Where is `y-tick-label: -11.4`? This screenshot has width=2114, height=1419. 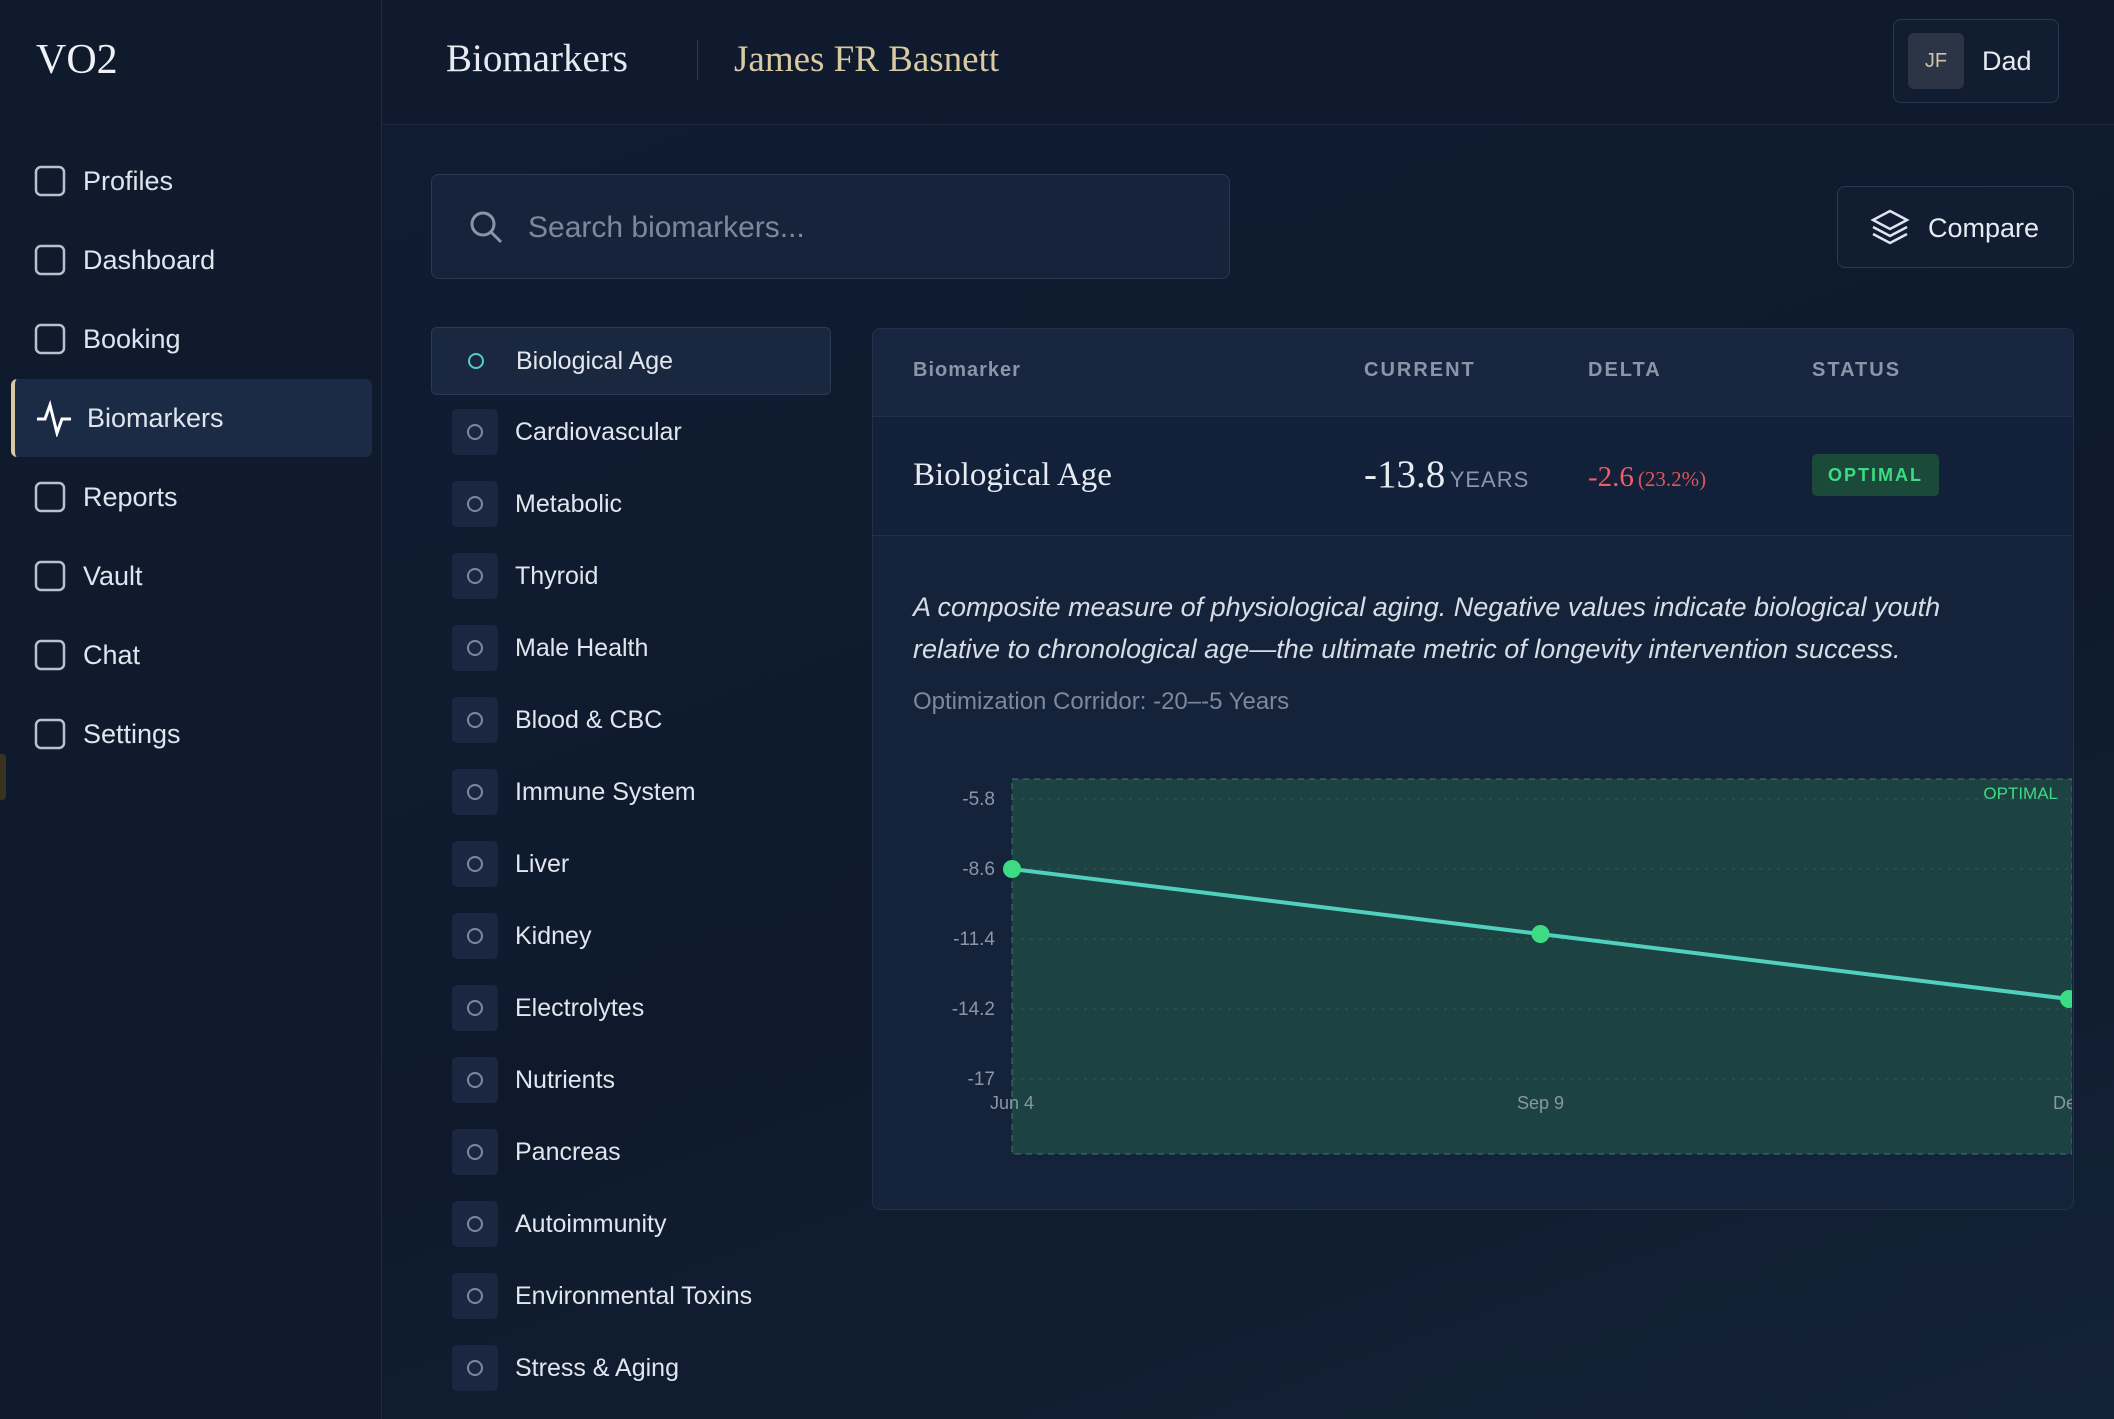 y-tick-label: -11.4 is located at coordinates (974, 939).